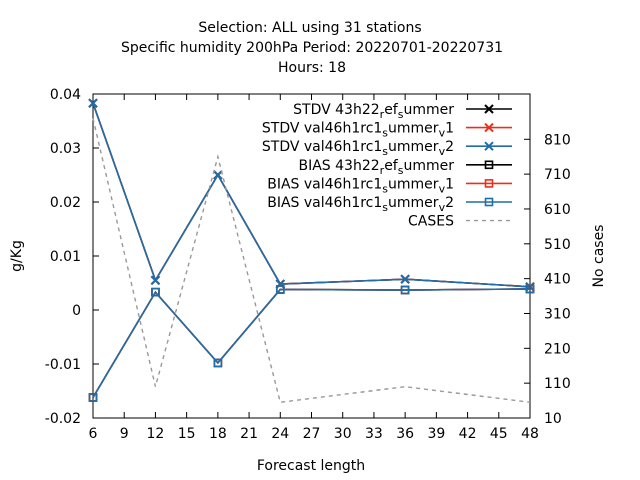  Describe the element at coordinates (557, 140) in the screenshot. I see `y2-tick-label: 810` at that location.